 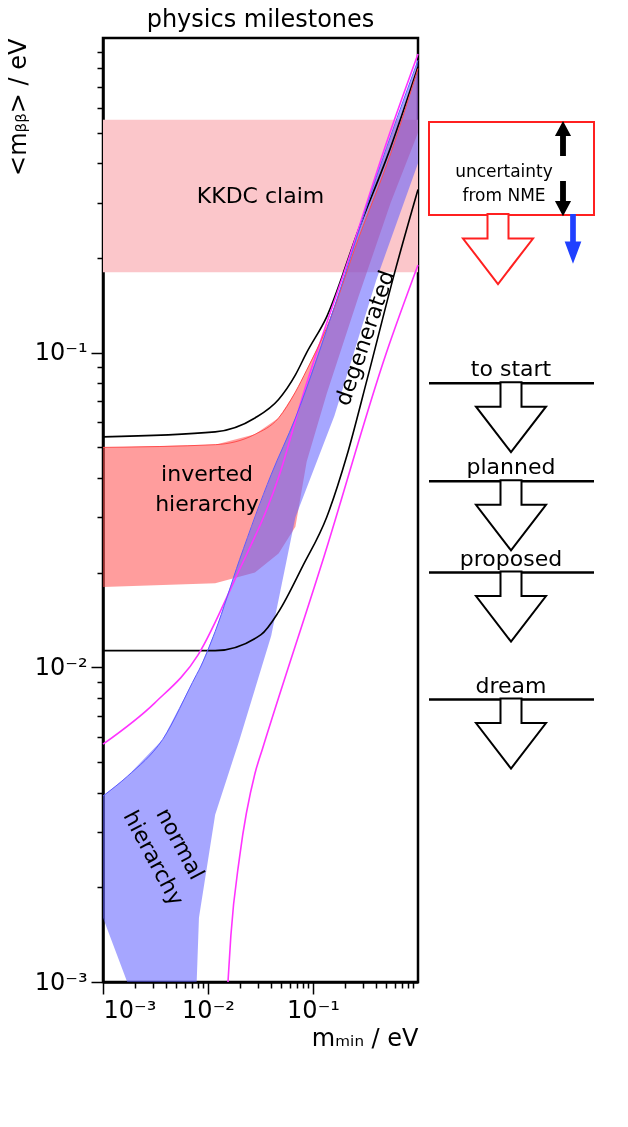 What do you see at coordinates (365, 1037) in the screenshot?
I see `x-axis-title: mₘᵢₙ / eV` at bounding box center [365, 1037].